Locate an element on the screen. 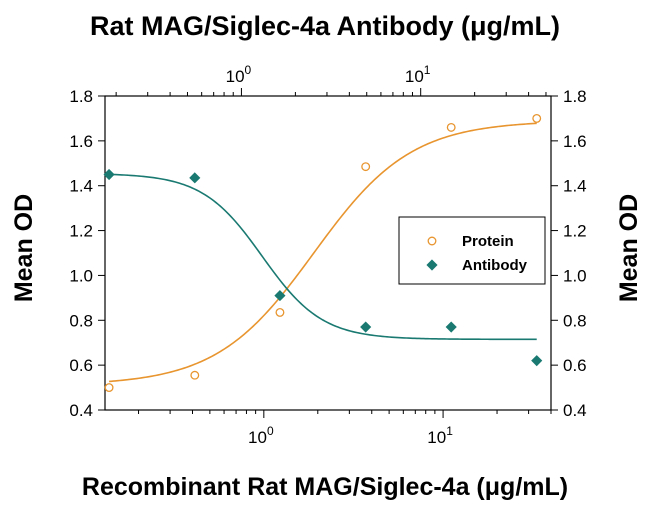  y-tick-label-left: 0.4 is located at coordinates (81, 410).